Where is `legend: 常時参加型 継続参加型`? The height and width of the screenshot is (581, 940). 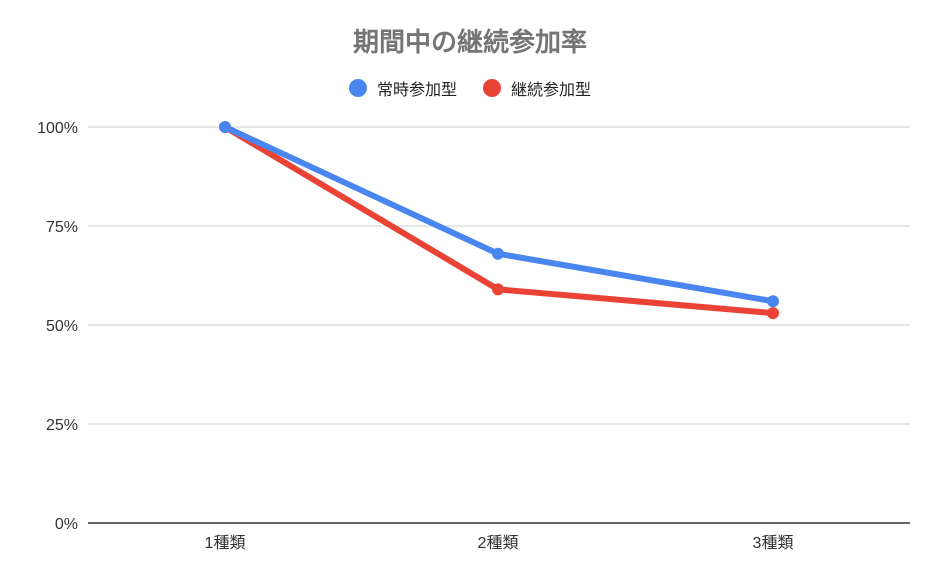
legend: 常時参加型 継続参加型 is located at coordinates (470, 88).